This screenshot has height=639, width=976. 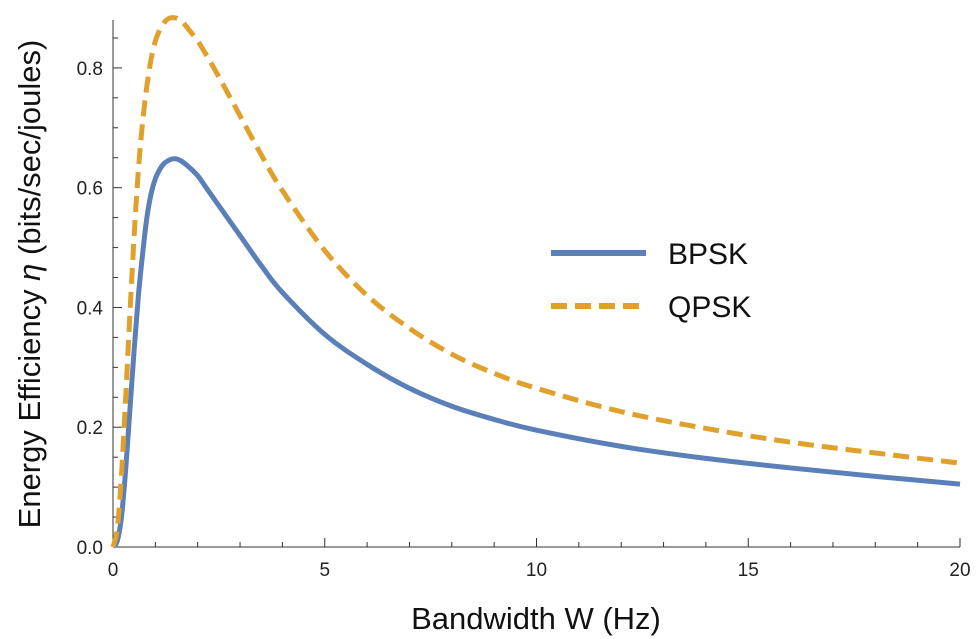 I want to click on y-tick-label: 0.0, so click(x=90, y=548).